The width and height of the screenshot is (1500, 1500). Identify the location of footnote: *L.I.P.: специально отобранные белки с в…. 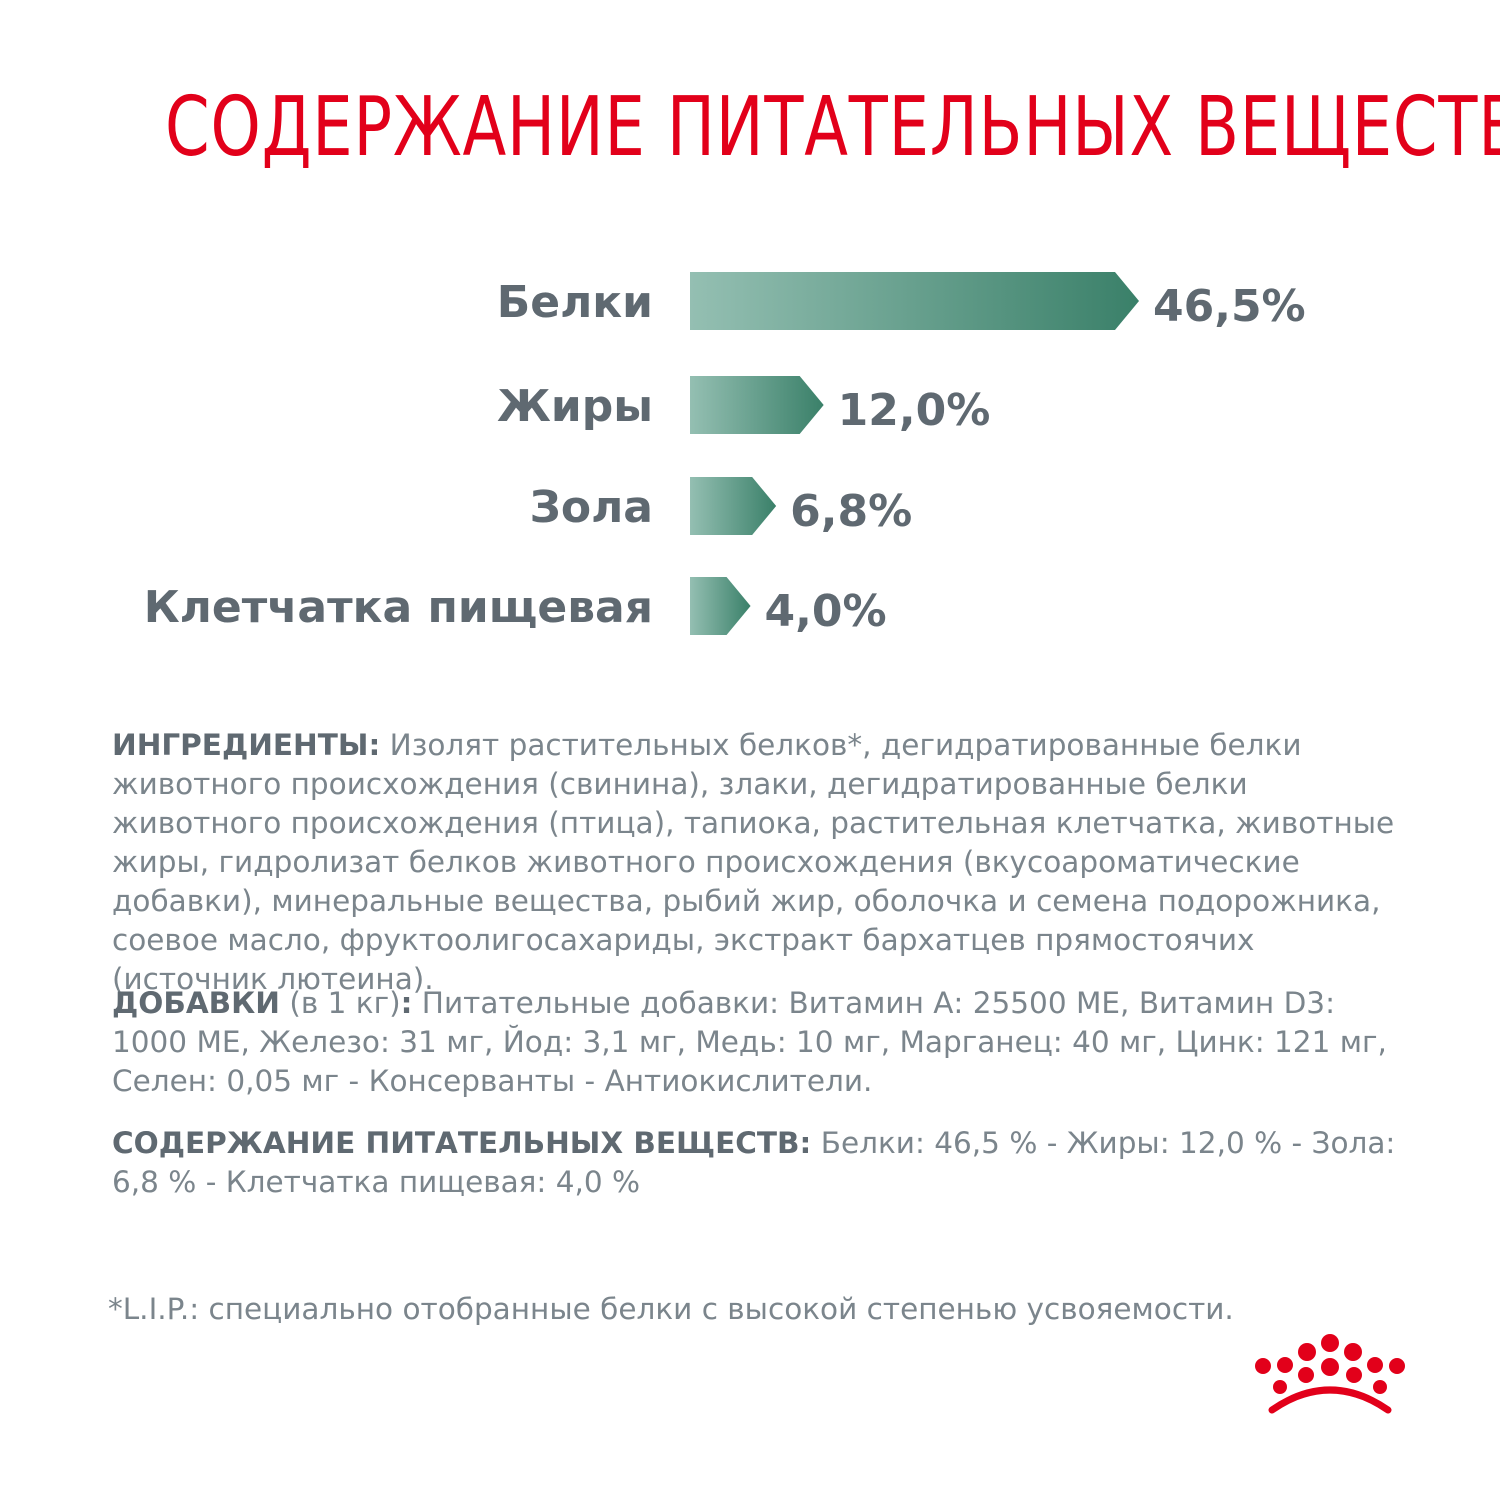
(671, 1309).